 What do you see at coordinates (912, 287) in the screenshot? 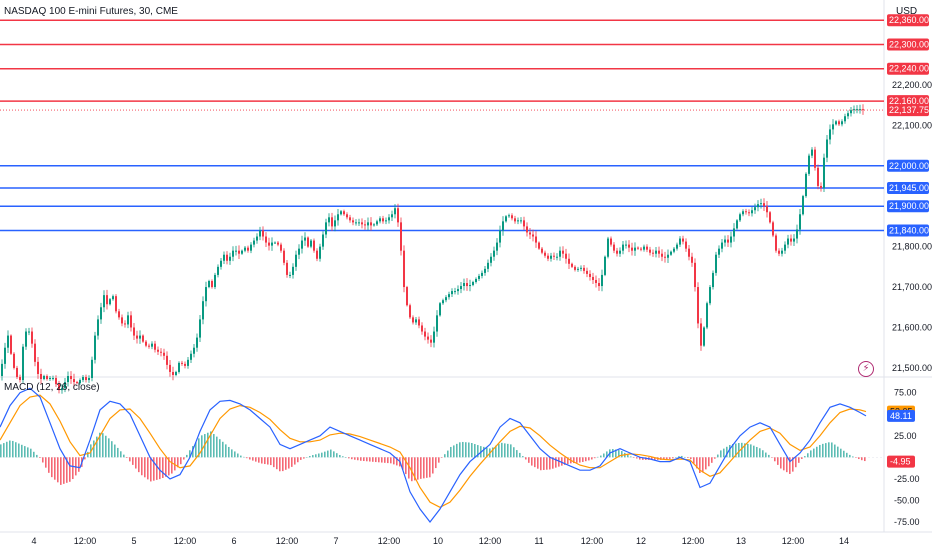
I see `price-tick-label: 21,700.00` at bounding box center [912, 287].